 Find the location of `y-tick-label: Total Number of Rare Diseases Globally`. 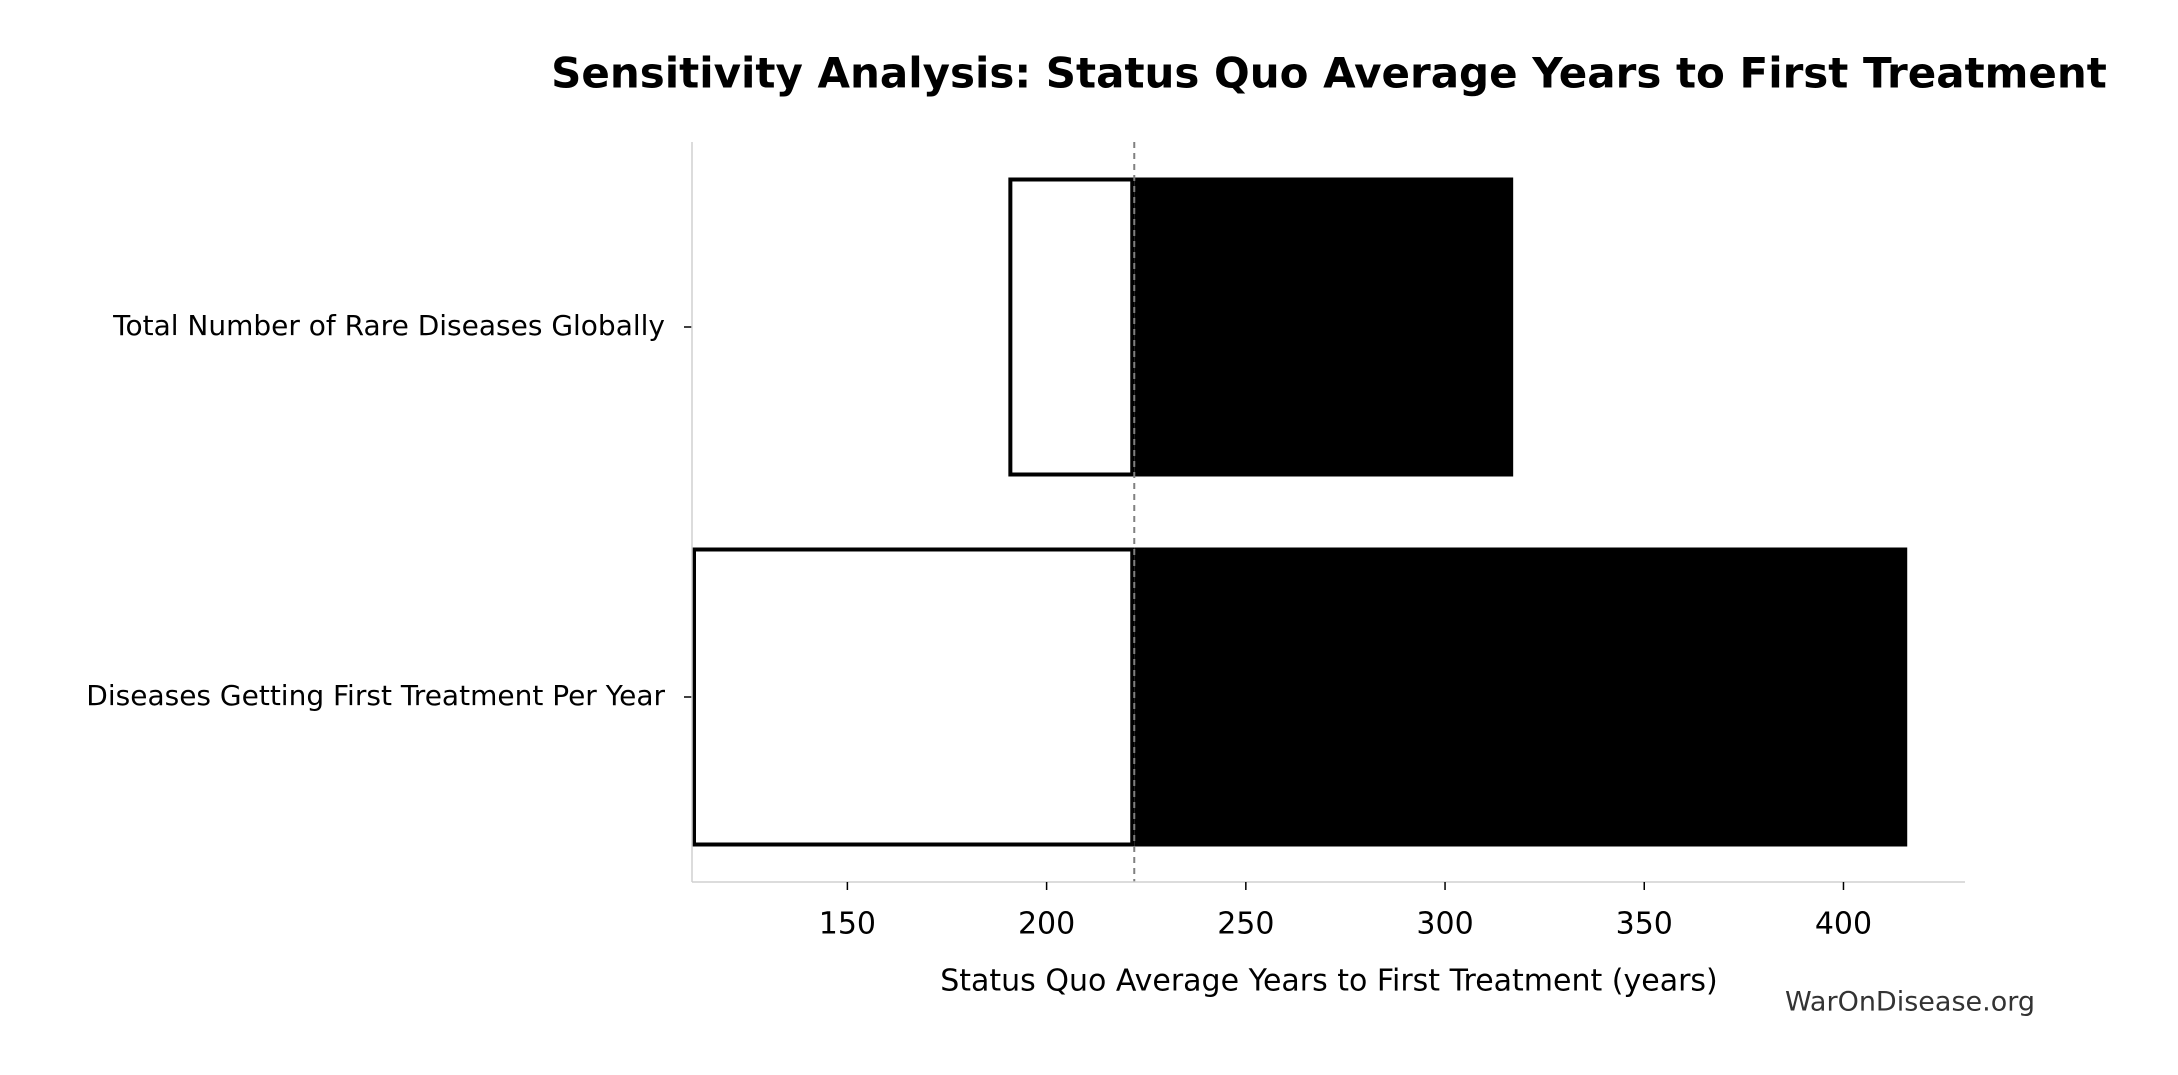

y-tick-label: Total Number of Rare Diseases Globally is located at coordinates (388, 325).